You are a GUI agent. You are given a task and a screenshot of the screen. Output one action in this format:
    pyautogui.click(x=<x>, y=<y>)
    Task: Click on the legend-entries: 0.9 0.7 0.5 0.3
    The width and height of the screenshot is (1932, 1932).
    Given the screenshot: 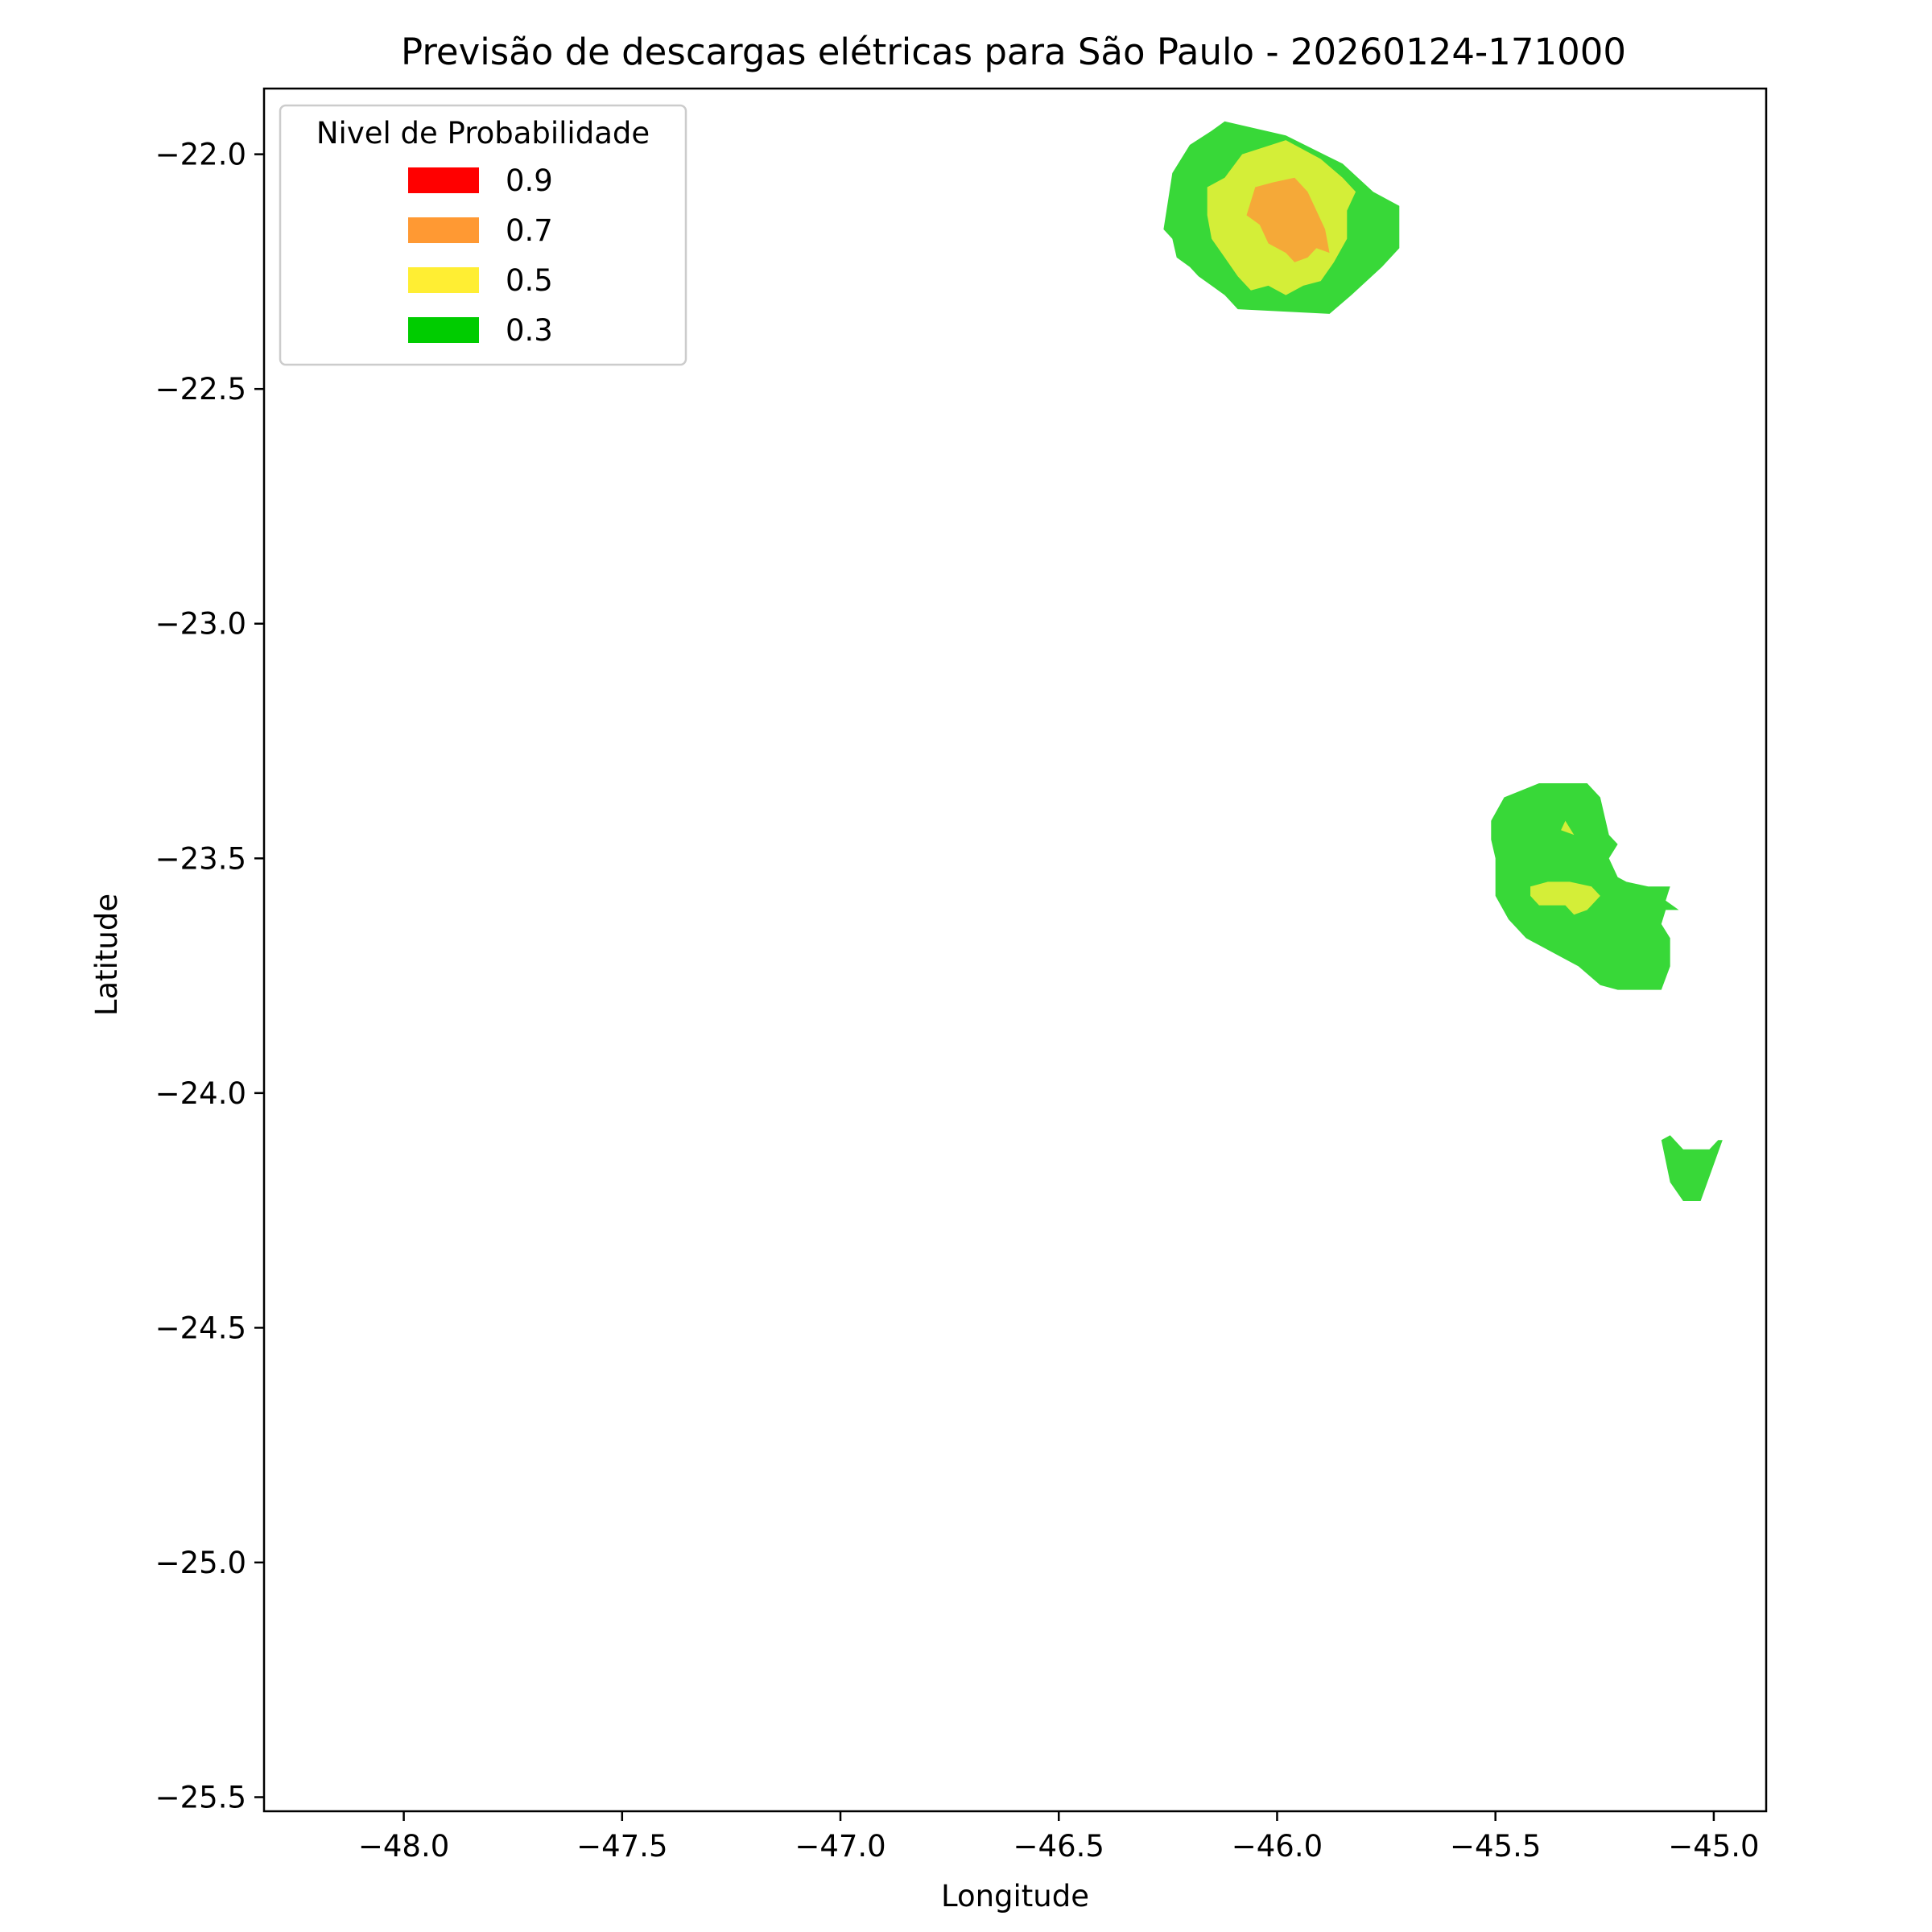 What is the action you would take?
    pyautogui.click(x=480, y=255)
    